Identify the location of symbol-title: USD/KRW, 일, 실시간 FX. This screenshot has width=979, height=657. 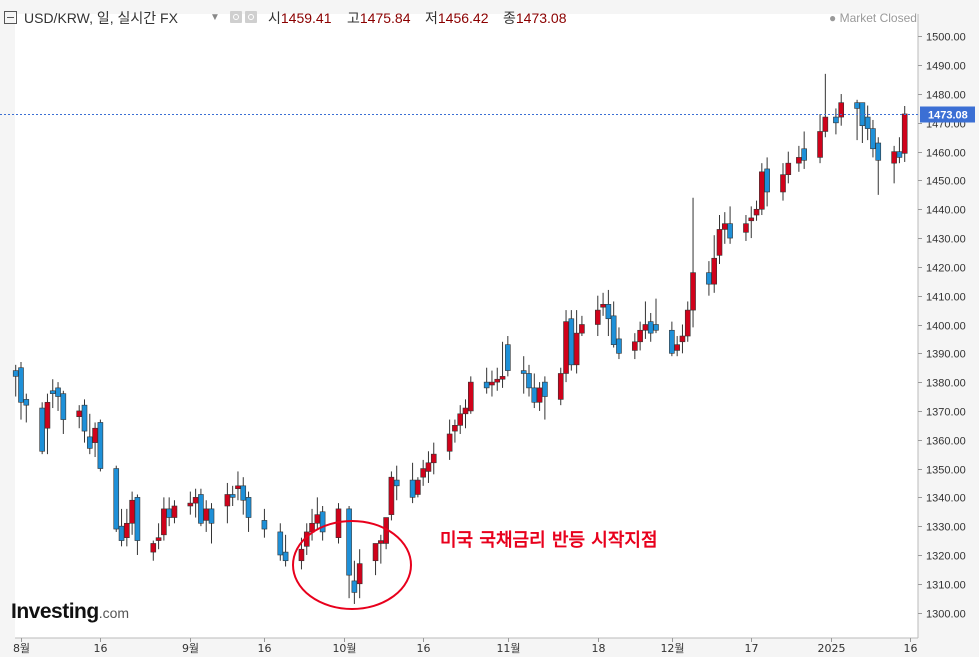
(101, 18).